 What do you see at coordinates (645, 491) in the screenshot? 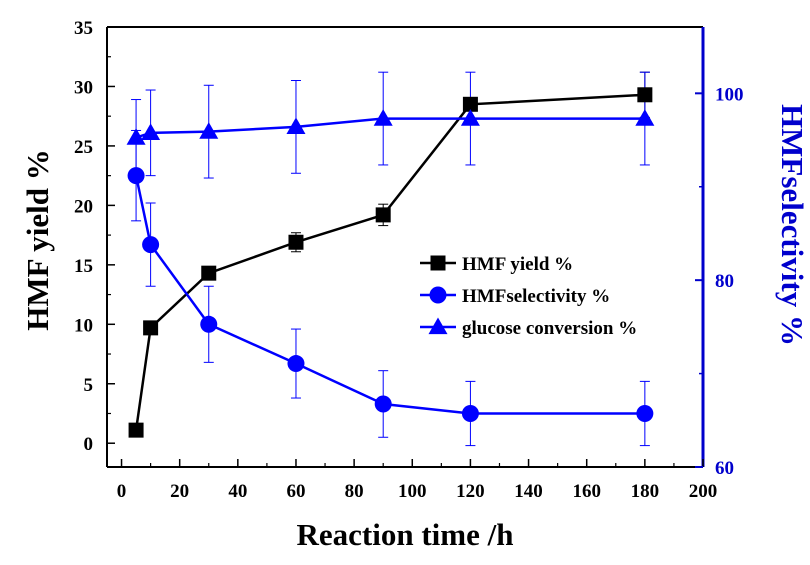
I see `x-tick-label: 180` at bounding box center [645, 491].